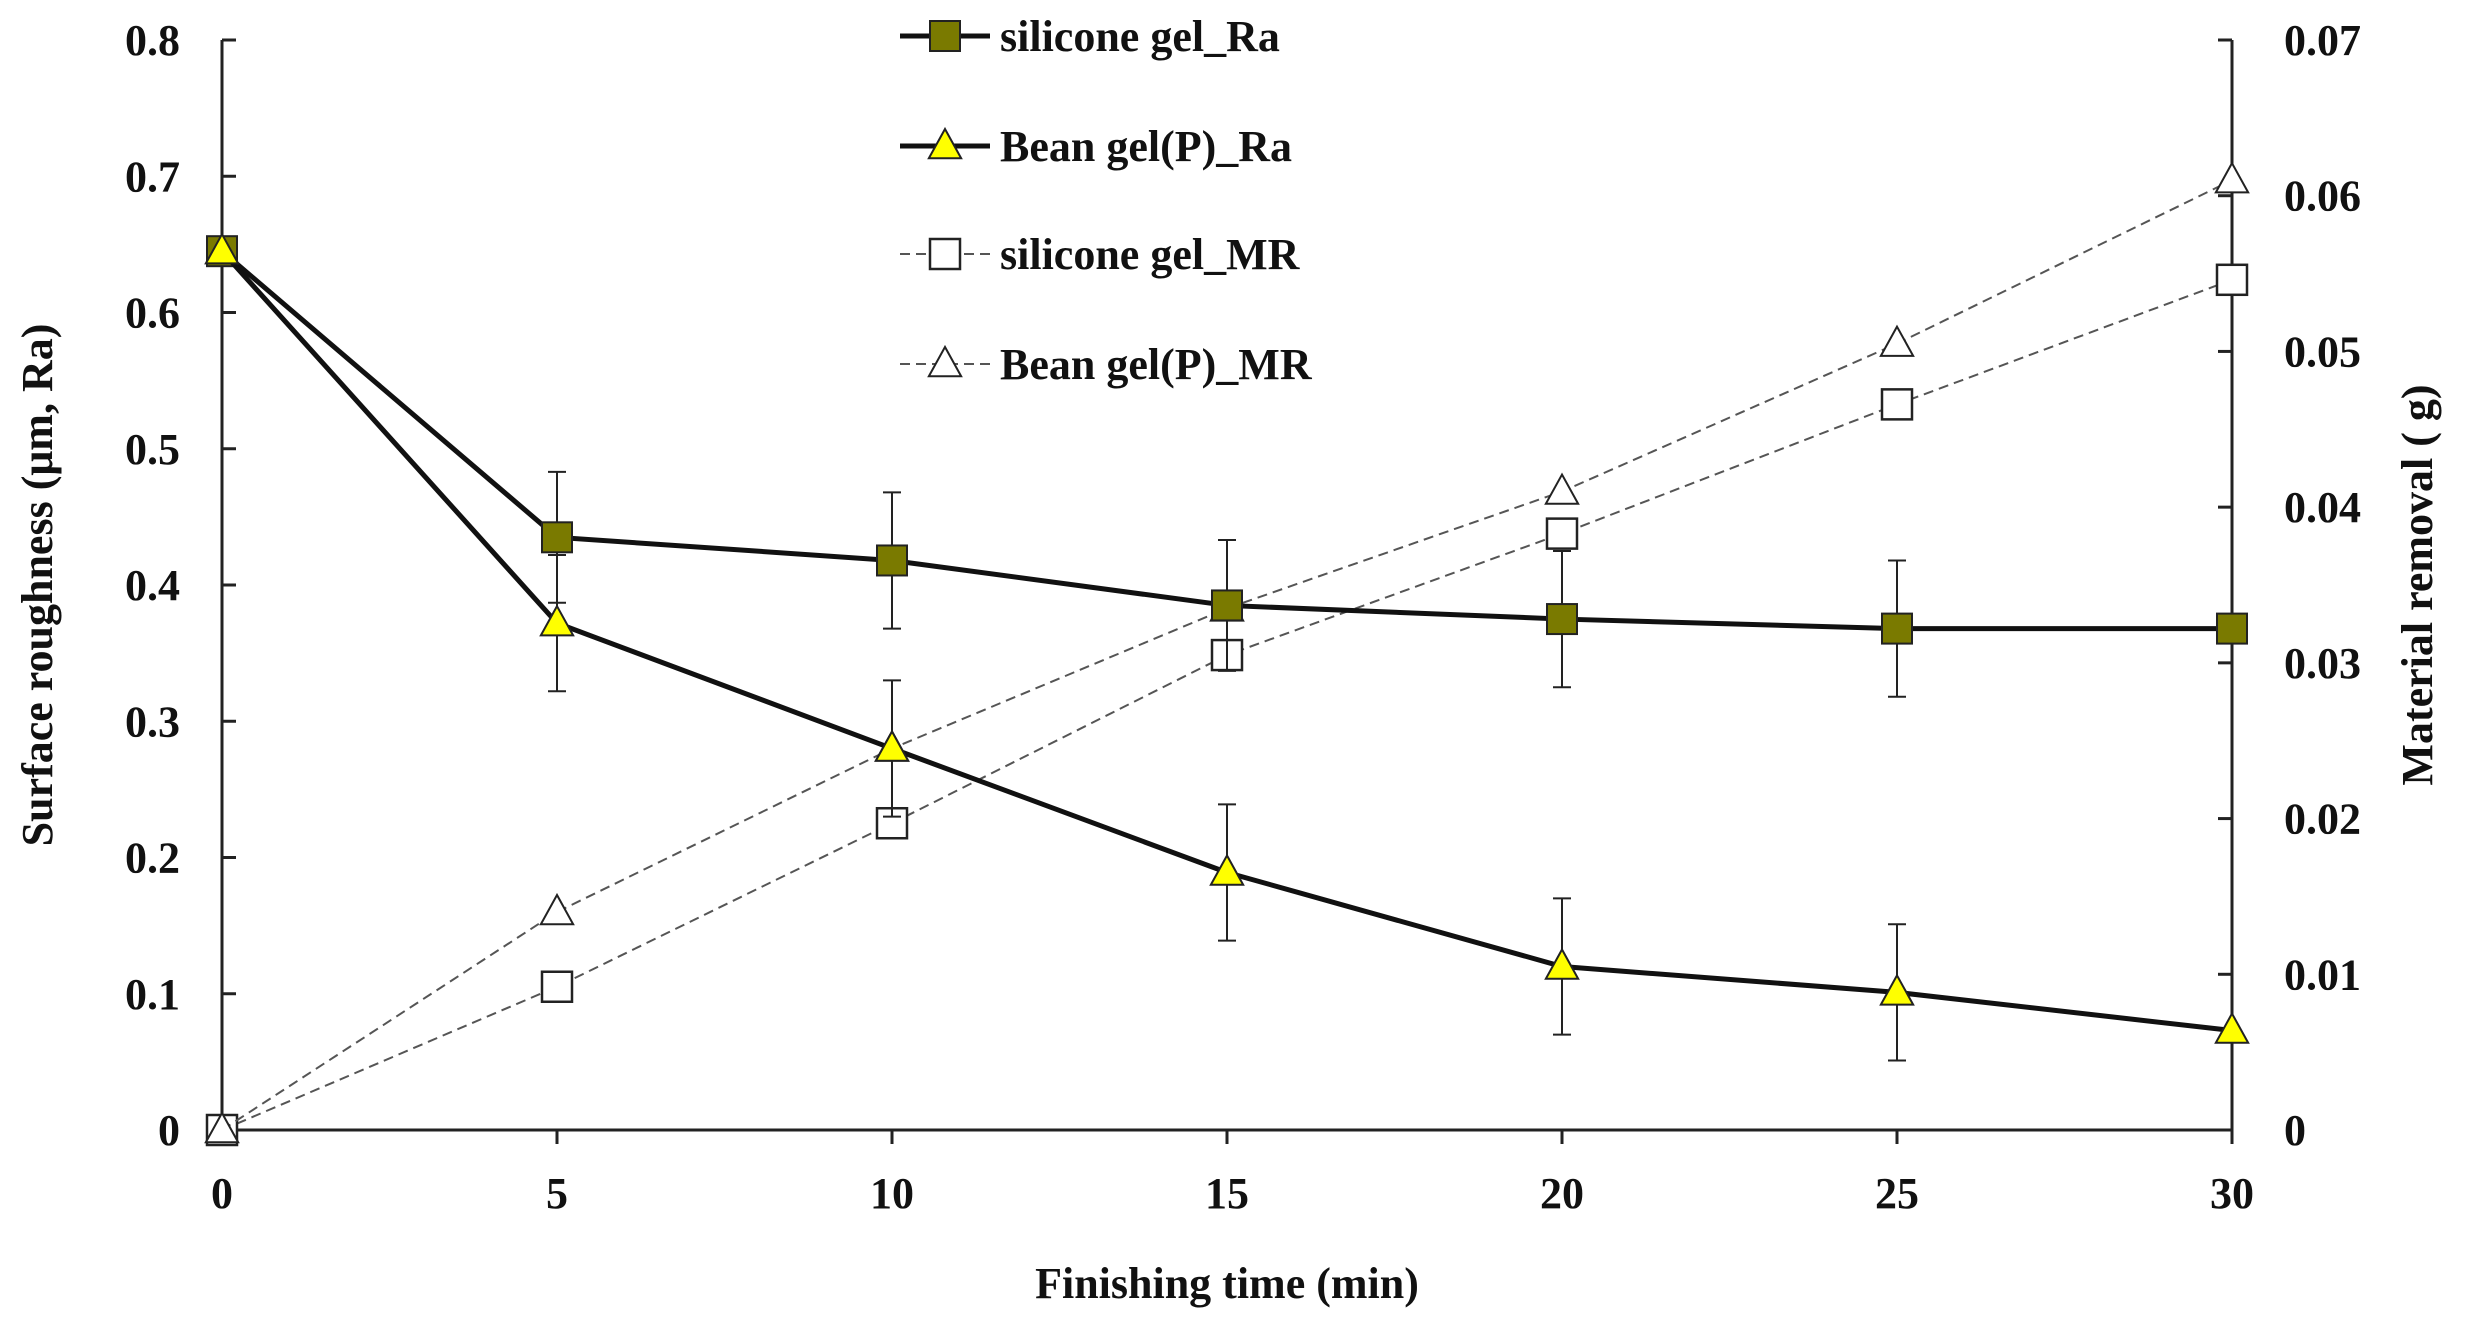 The height and width of the screenshot is (1332, 2466). What do you see at coordinates (152, 313) in the screenshot?
I see `y-tick-label: 0.6` at bounding box center [152, 313].